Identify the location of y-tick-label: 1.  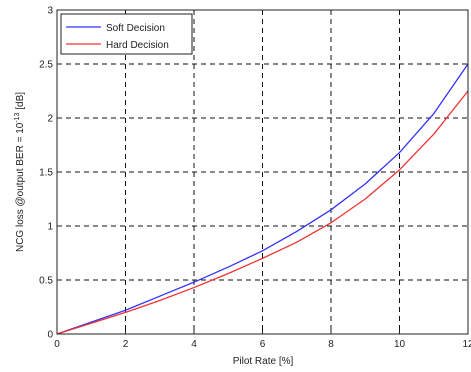
(50, 227).